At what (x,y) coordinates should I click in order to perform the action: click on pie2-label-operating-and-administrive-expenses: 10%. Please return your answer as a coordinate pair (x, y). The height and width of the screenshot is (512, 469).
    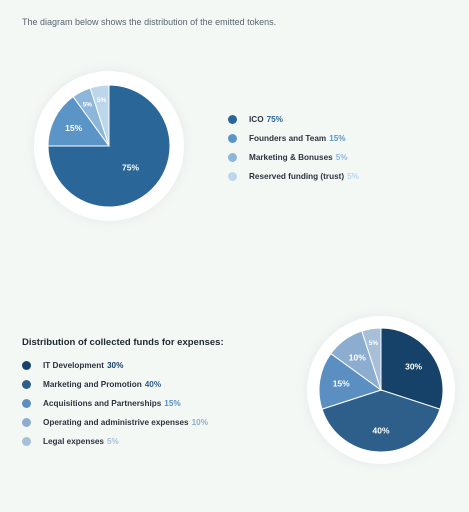
    Looking at the image, I should click on (357, 357).